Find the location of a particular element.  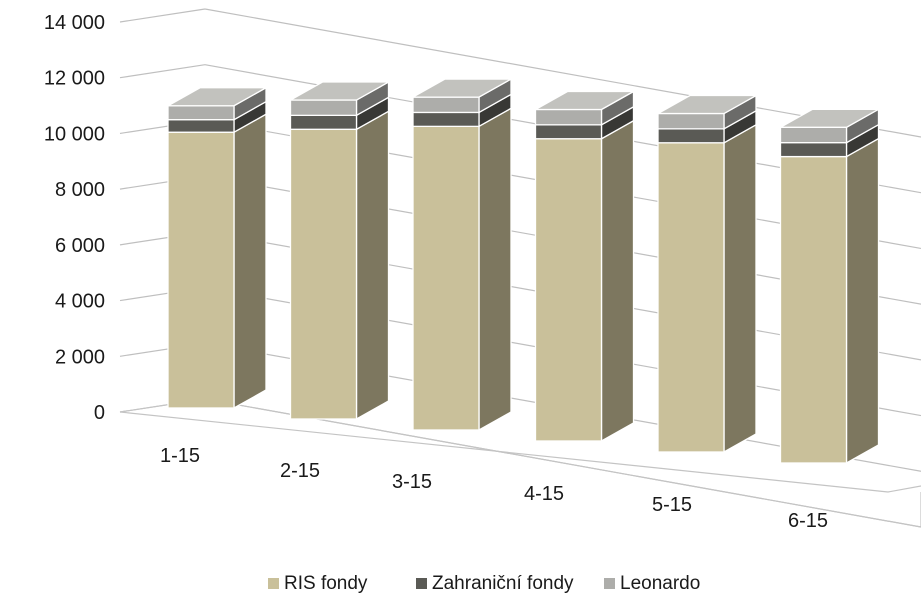

x-category-label: 4-15 is located at coordinates (544, 494).